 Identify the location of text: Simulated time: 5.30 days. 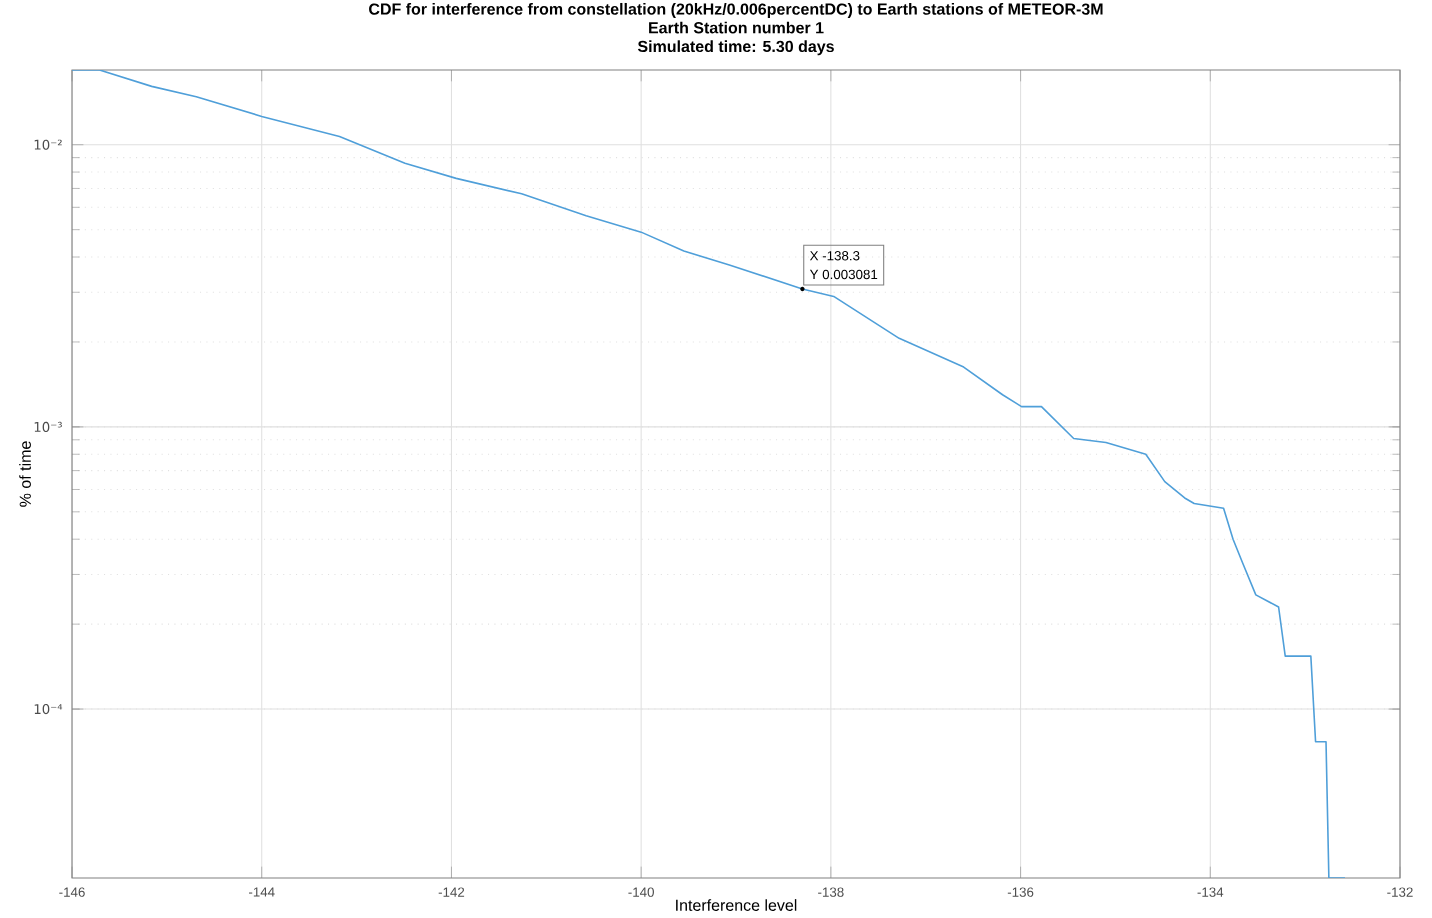
(735, 48).